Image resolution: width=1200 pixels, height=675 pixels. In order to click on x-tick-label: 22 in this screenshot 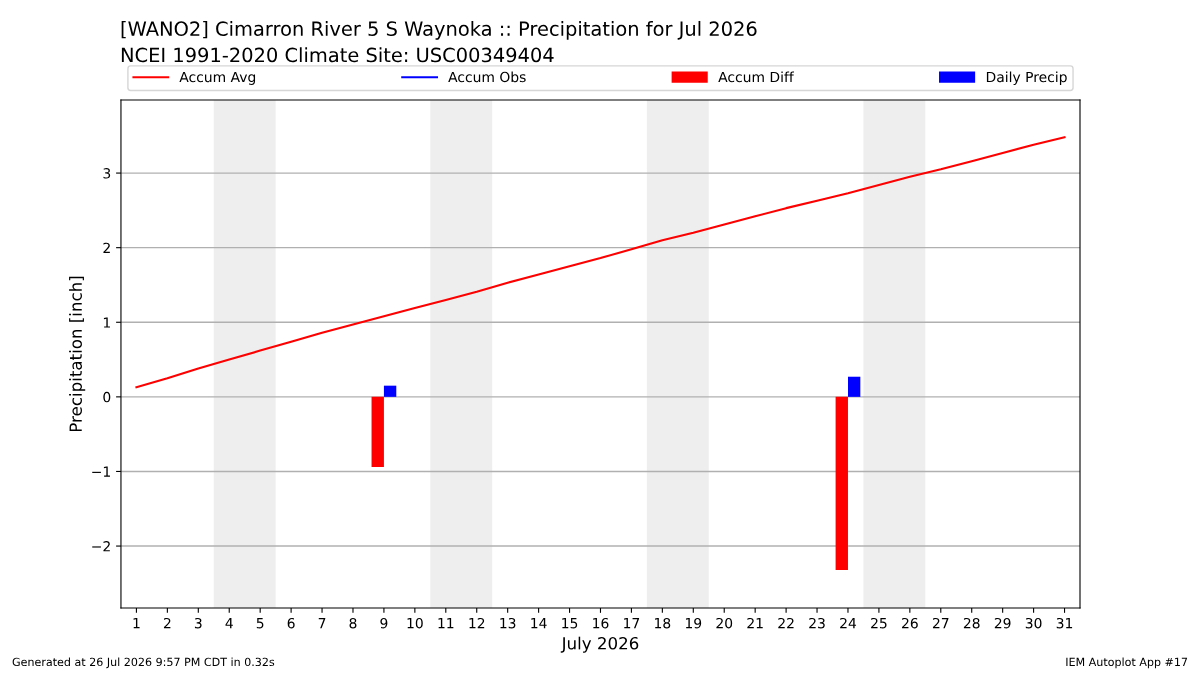, I will do `click(786, 623)`.